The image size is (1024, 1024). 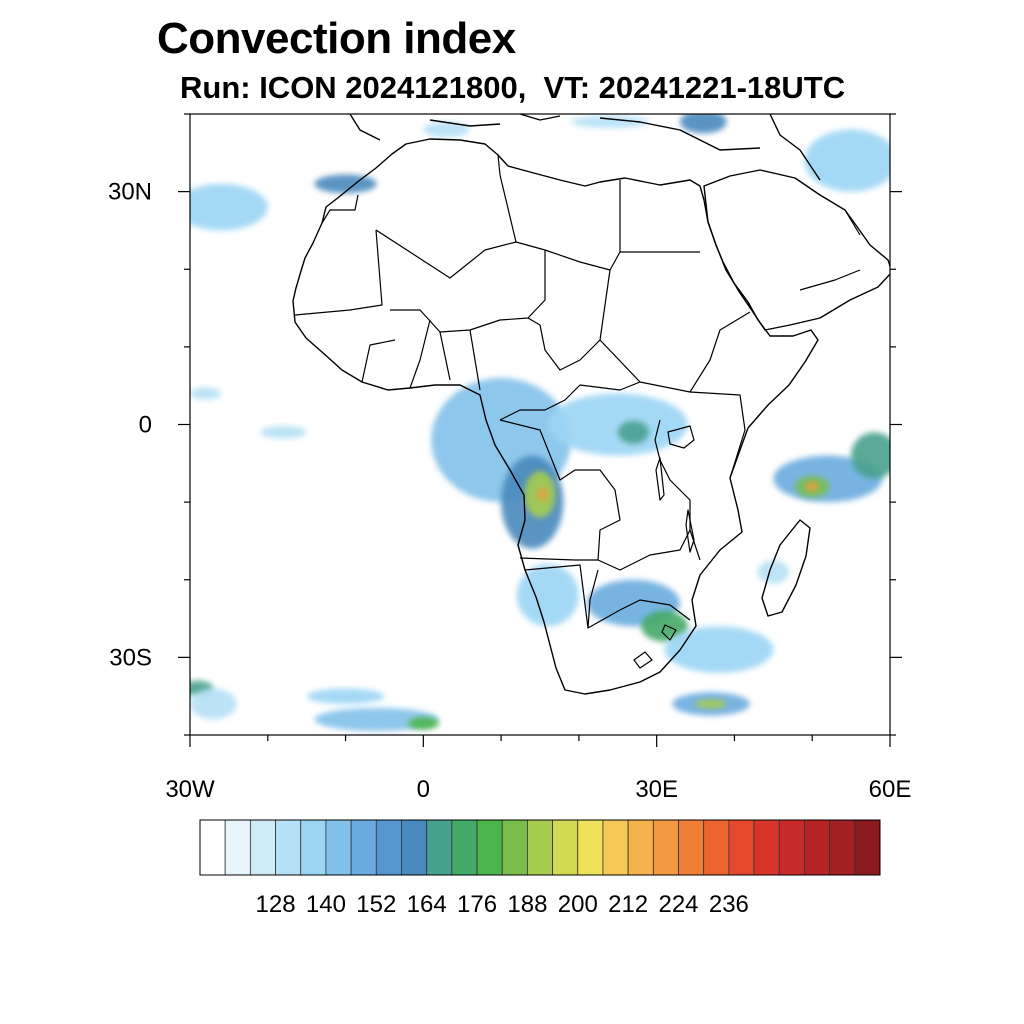 What do you see at coordinates (729, 904) in the screenshot?
I see `colorbar-label: 236` at bounding box center [729, 904].